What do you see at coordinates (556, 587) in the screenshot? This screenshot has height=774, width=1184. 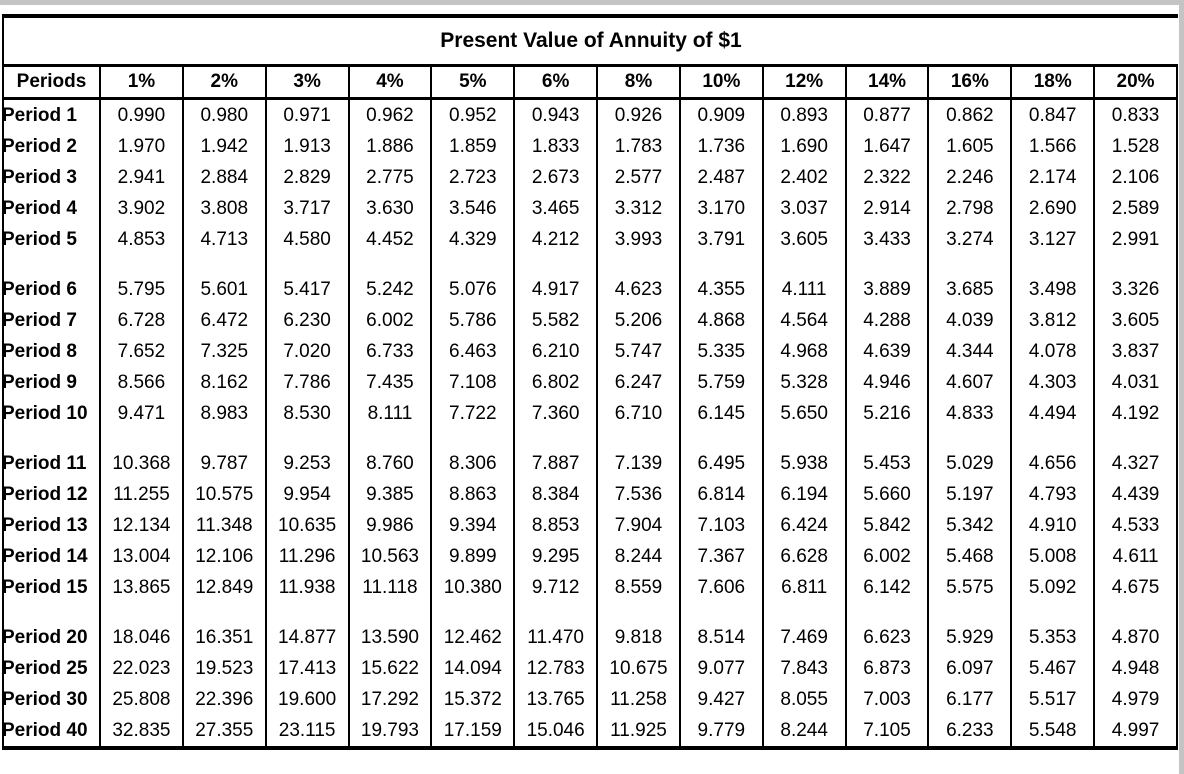 I see `table-cell: 9.712` at bounding box center [556, 587].